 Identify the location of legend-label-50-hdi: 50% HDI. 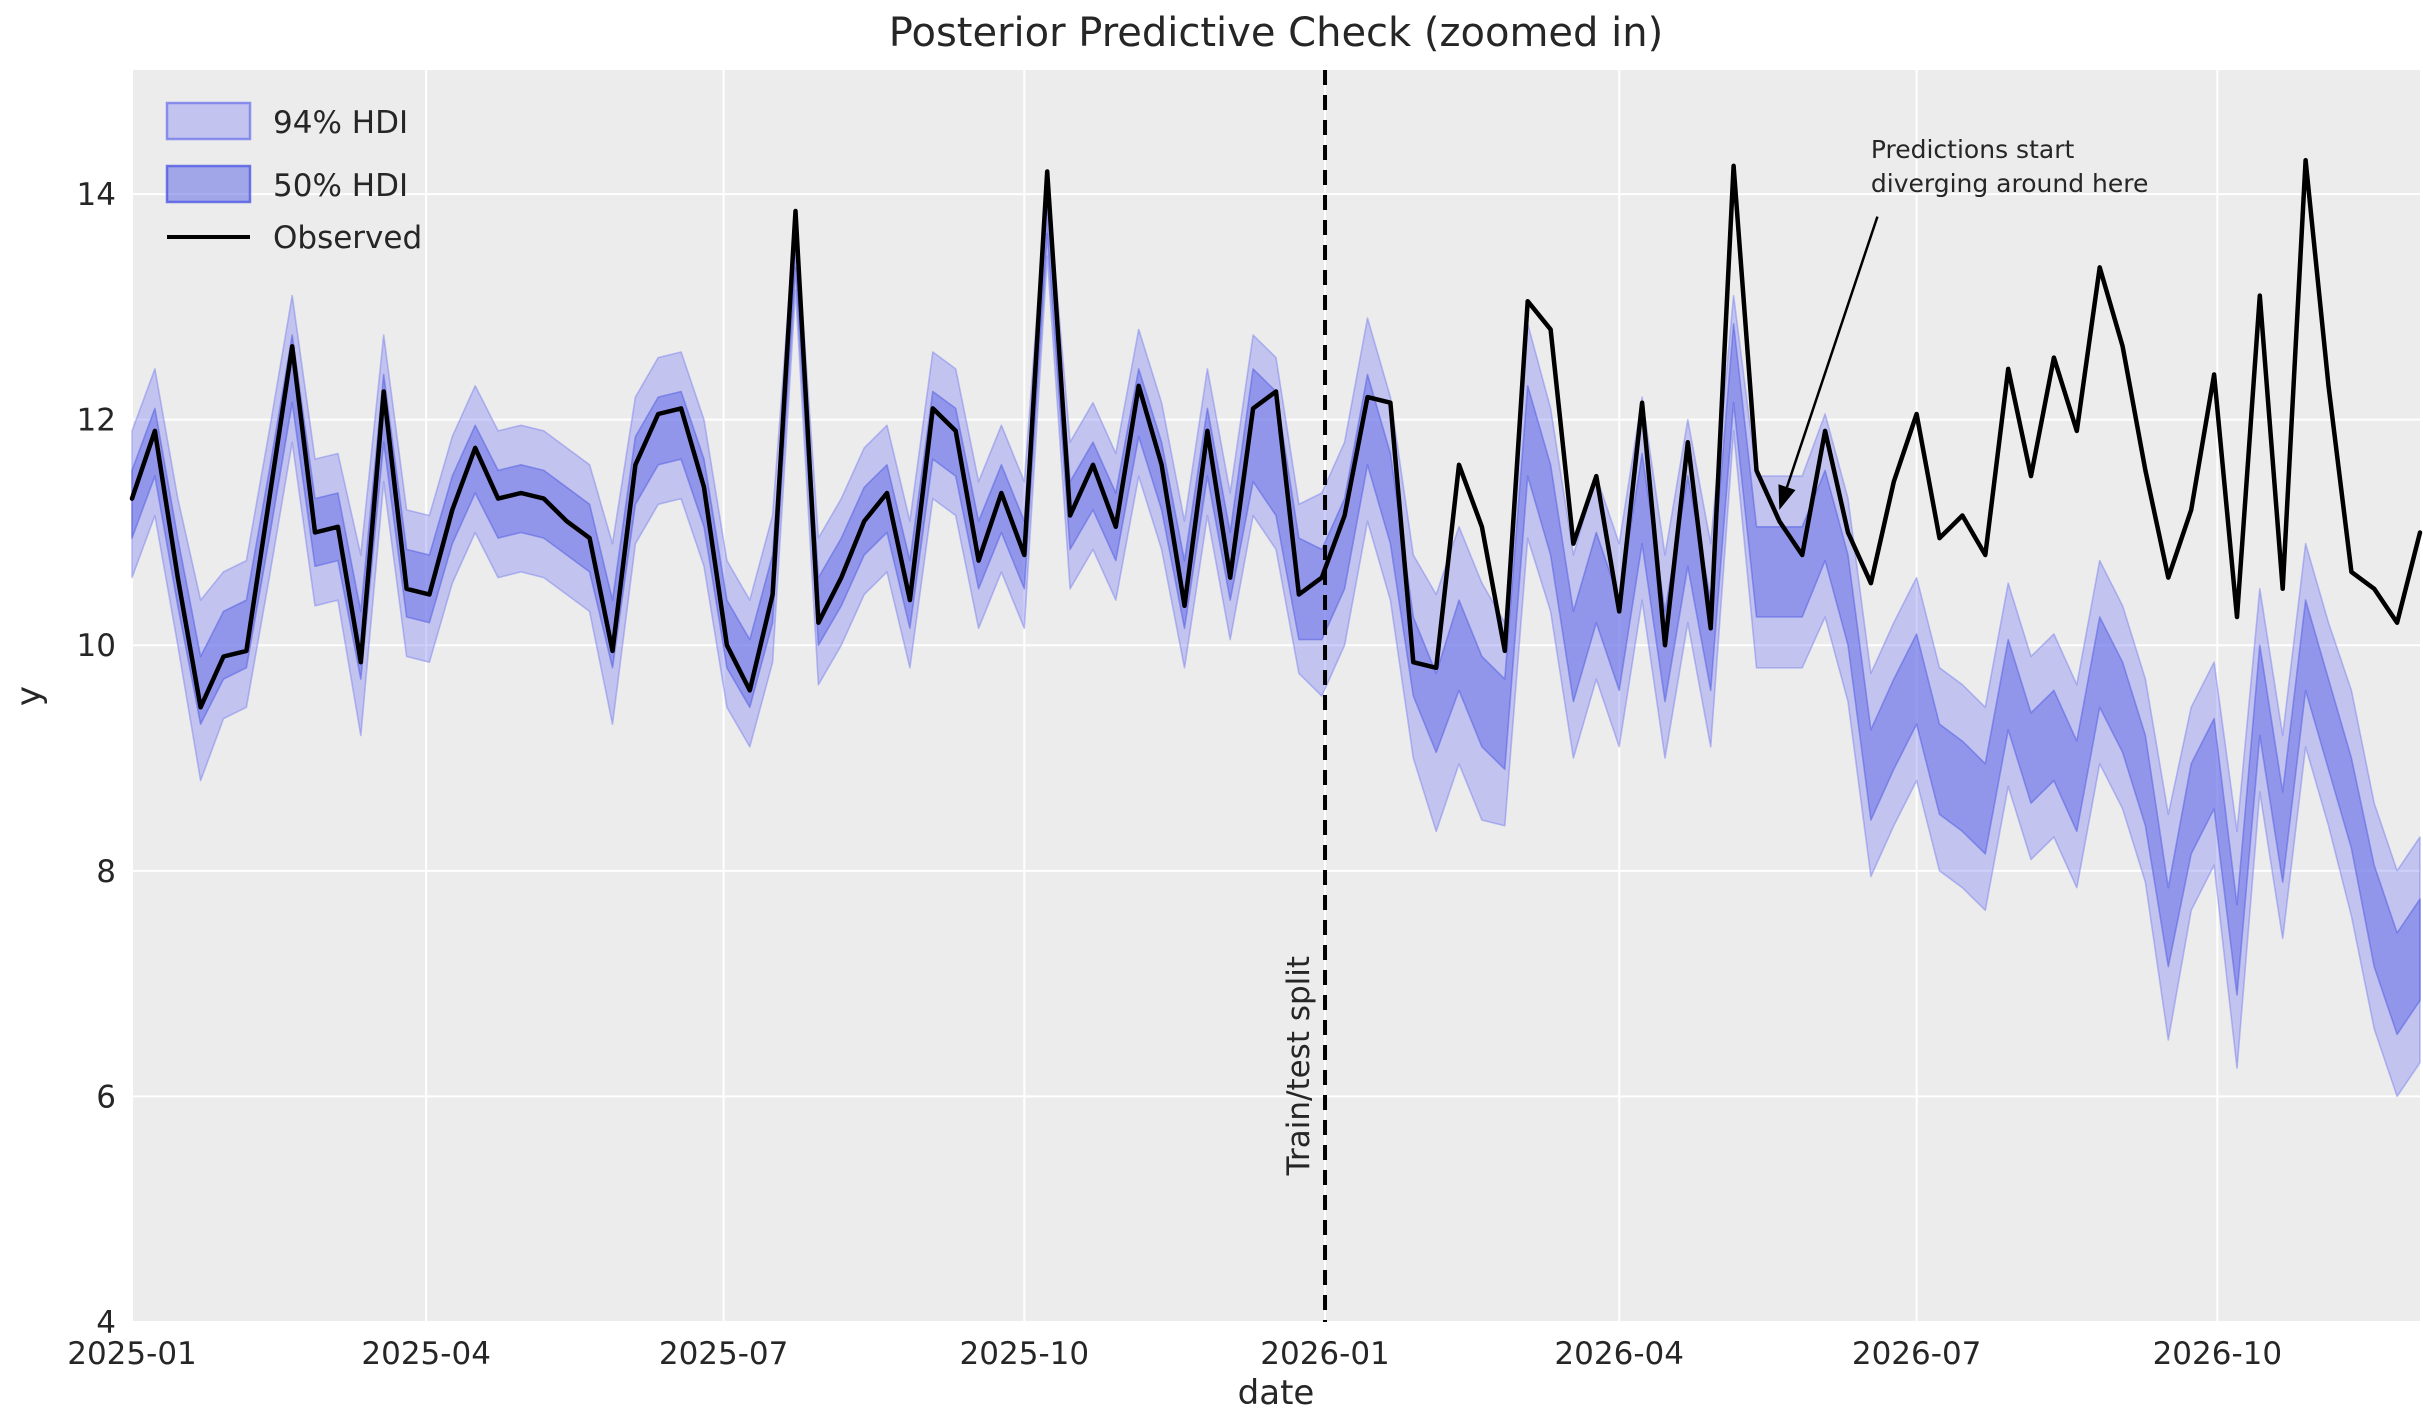
(340, 186).